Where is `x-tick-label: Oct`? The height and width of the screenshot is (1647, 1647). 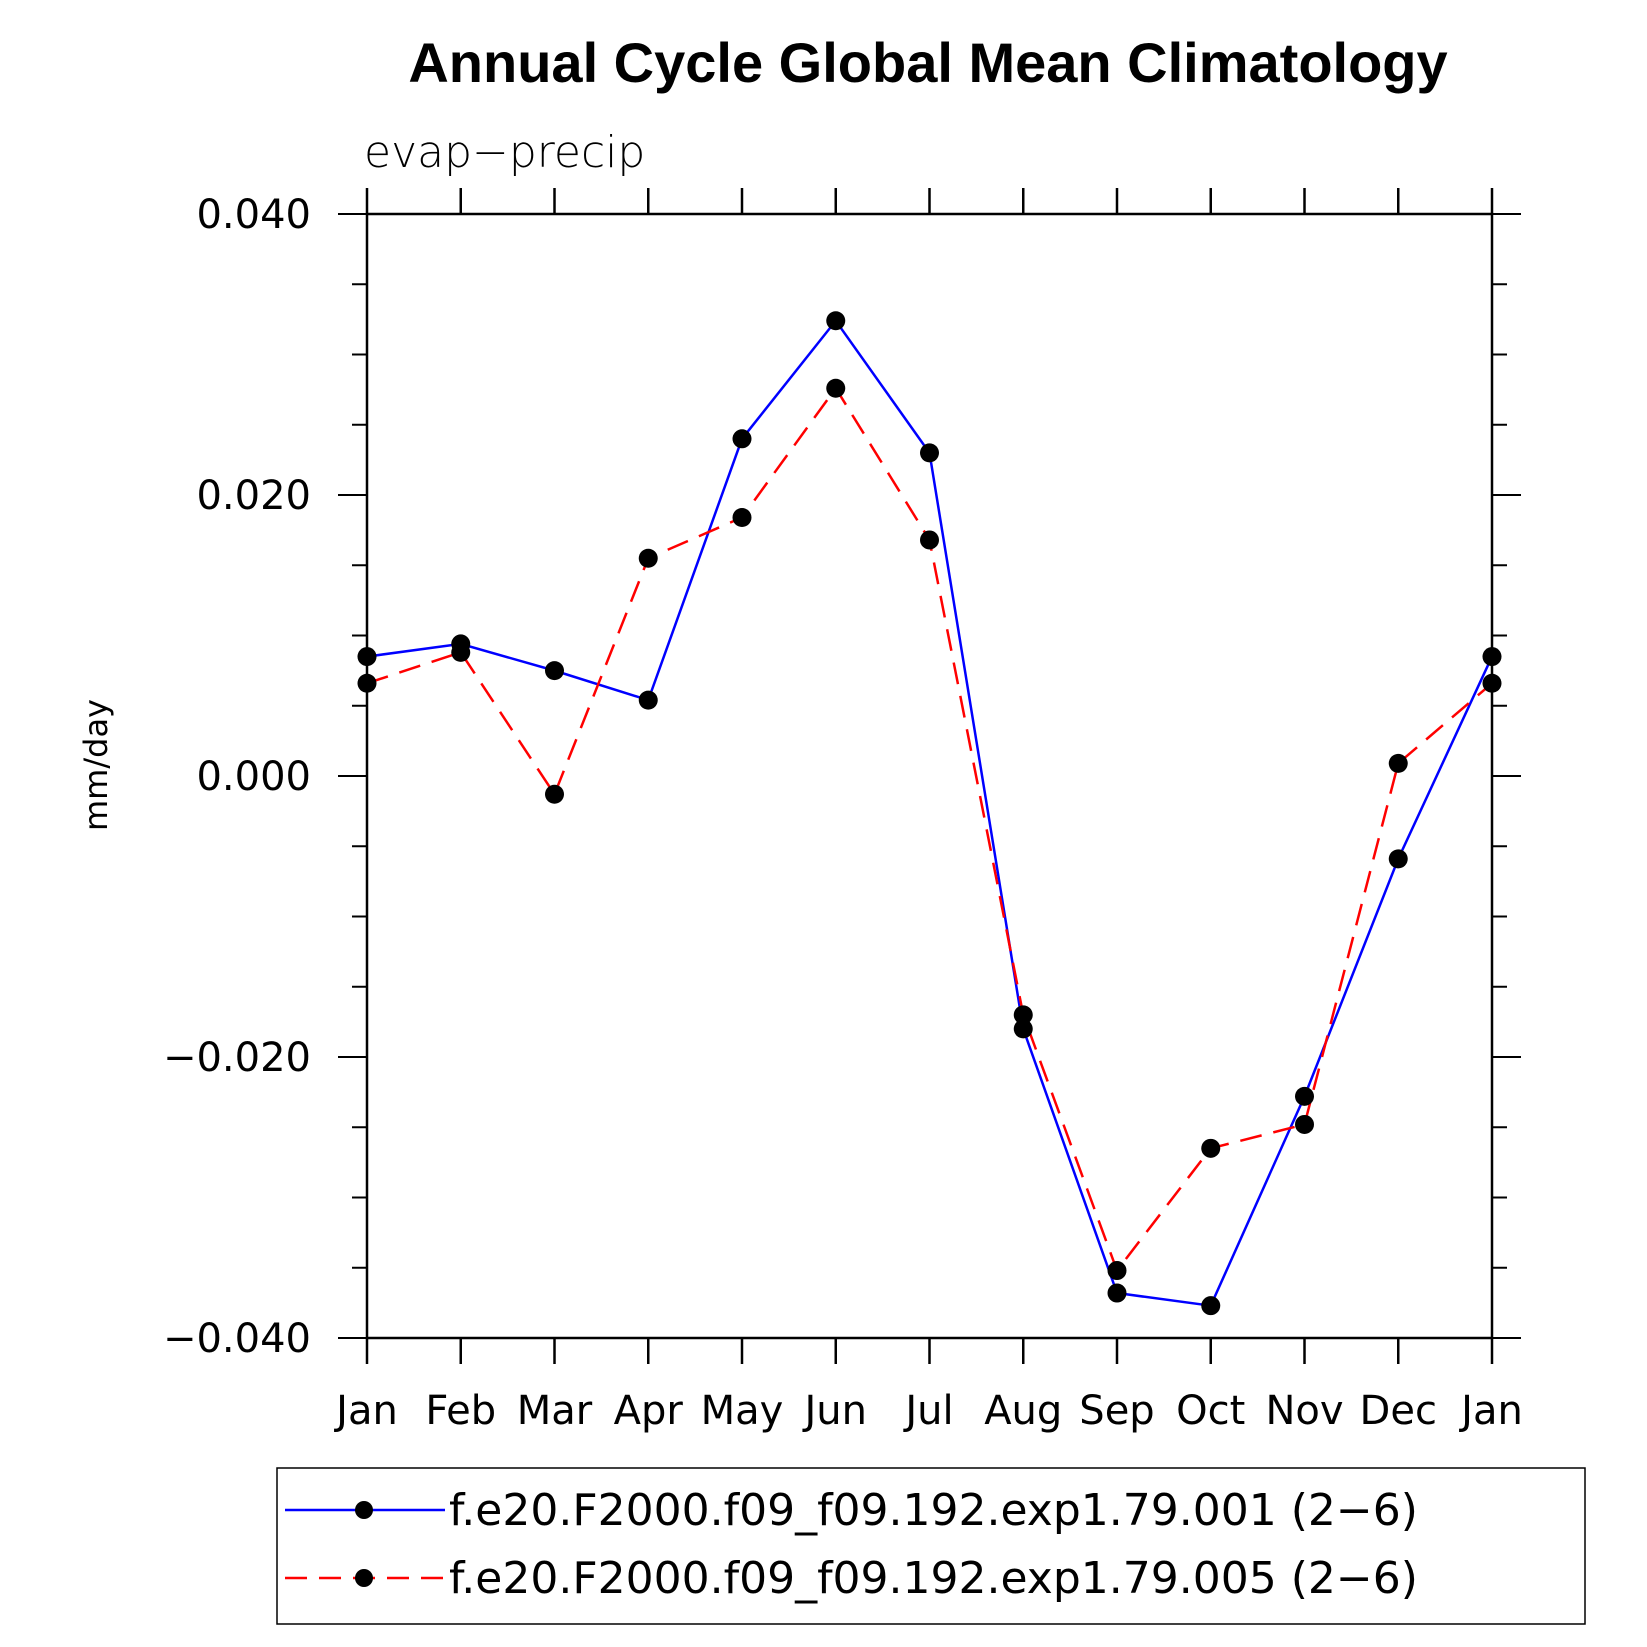
x-tick-label: Oct is located at coordinates (1210, 1411).